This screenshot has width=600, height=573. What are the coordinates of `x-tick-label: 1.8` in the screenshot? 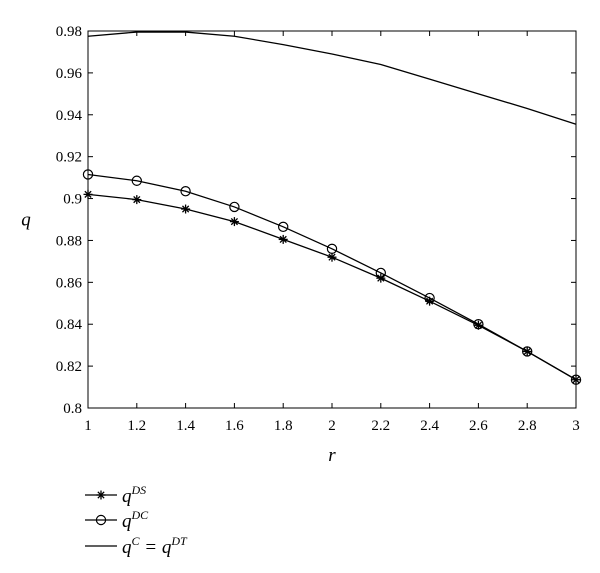 It's located at (283, 426).